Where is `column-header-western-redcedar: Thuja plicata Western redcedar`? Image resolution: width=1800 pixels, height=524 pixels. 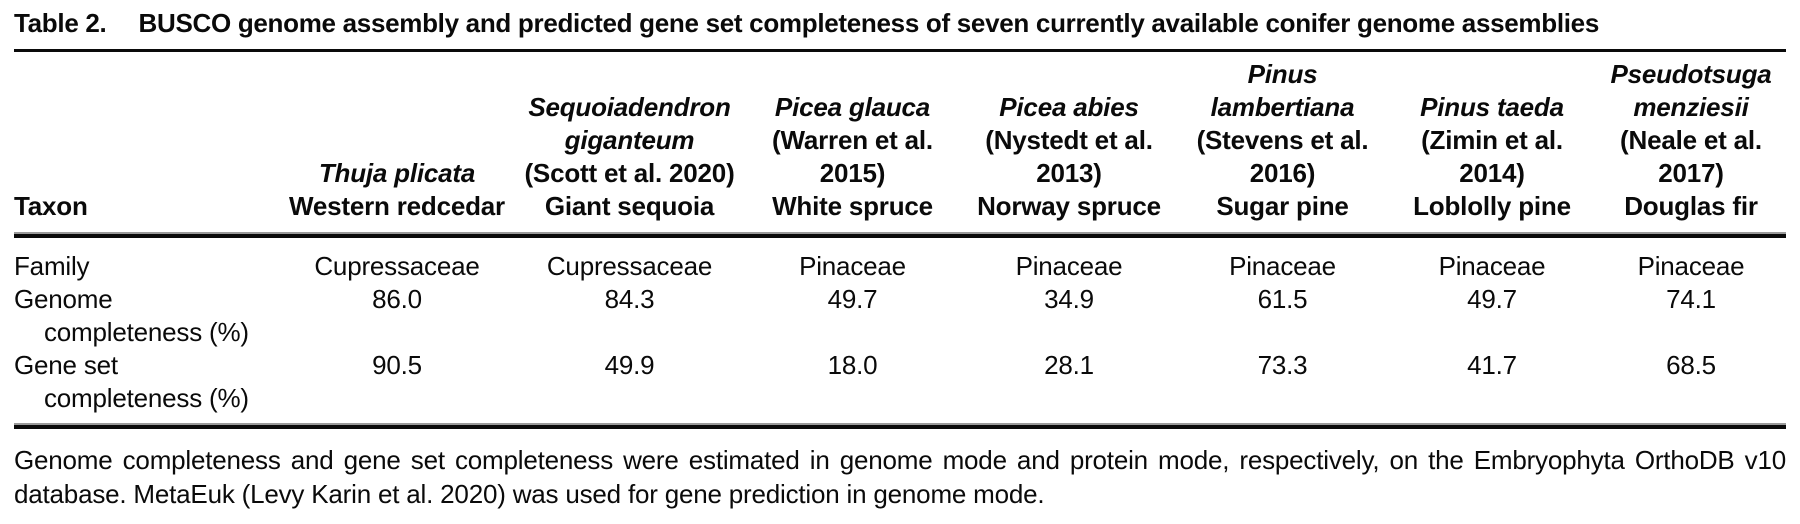
column-header-western-redcedar: Thuja plicata Western redcedar is located at coordinates (397, 142).